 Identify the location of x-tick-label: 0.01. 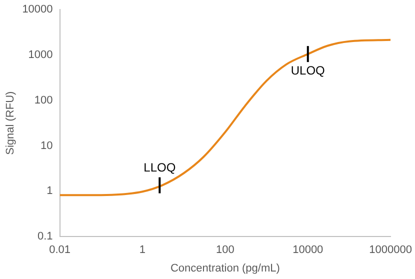
(59, 250).